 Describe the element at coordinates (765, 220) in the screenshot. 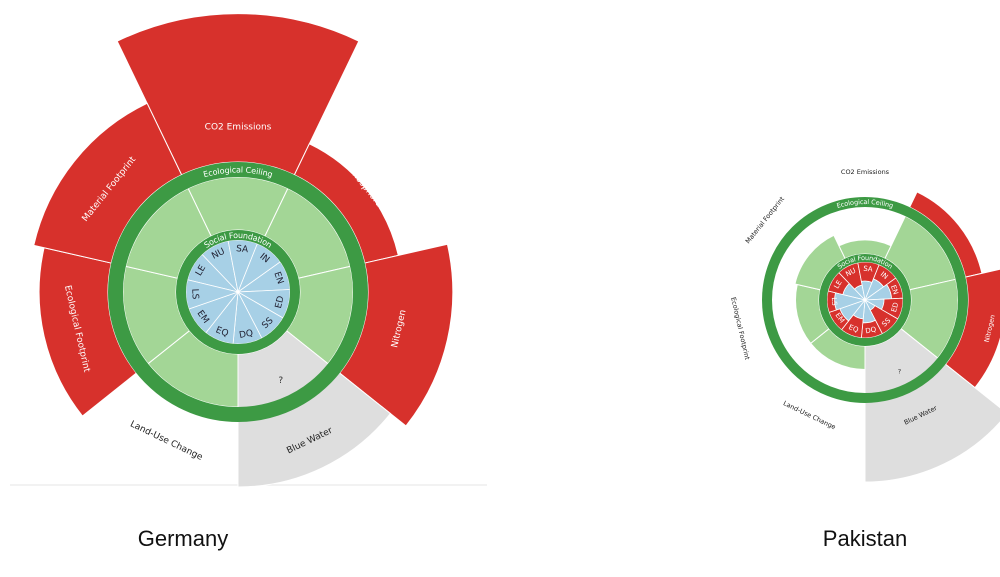

I see `ecological-label: Material Footprint` at that location.